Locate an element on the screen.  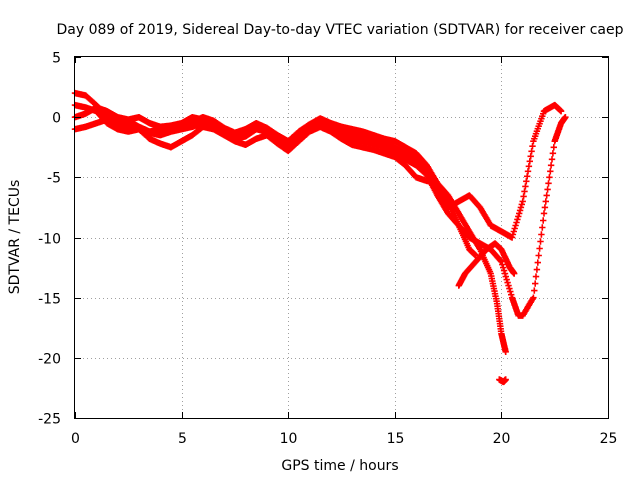
x-tick-label: 20 is located at coordinates (502, 439).